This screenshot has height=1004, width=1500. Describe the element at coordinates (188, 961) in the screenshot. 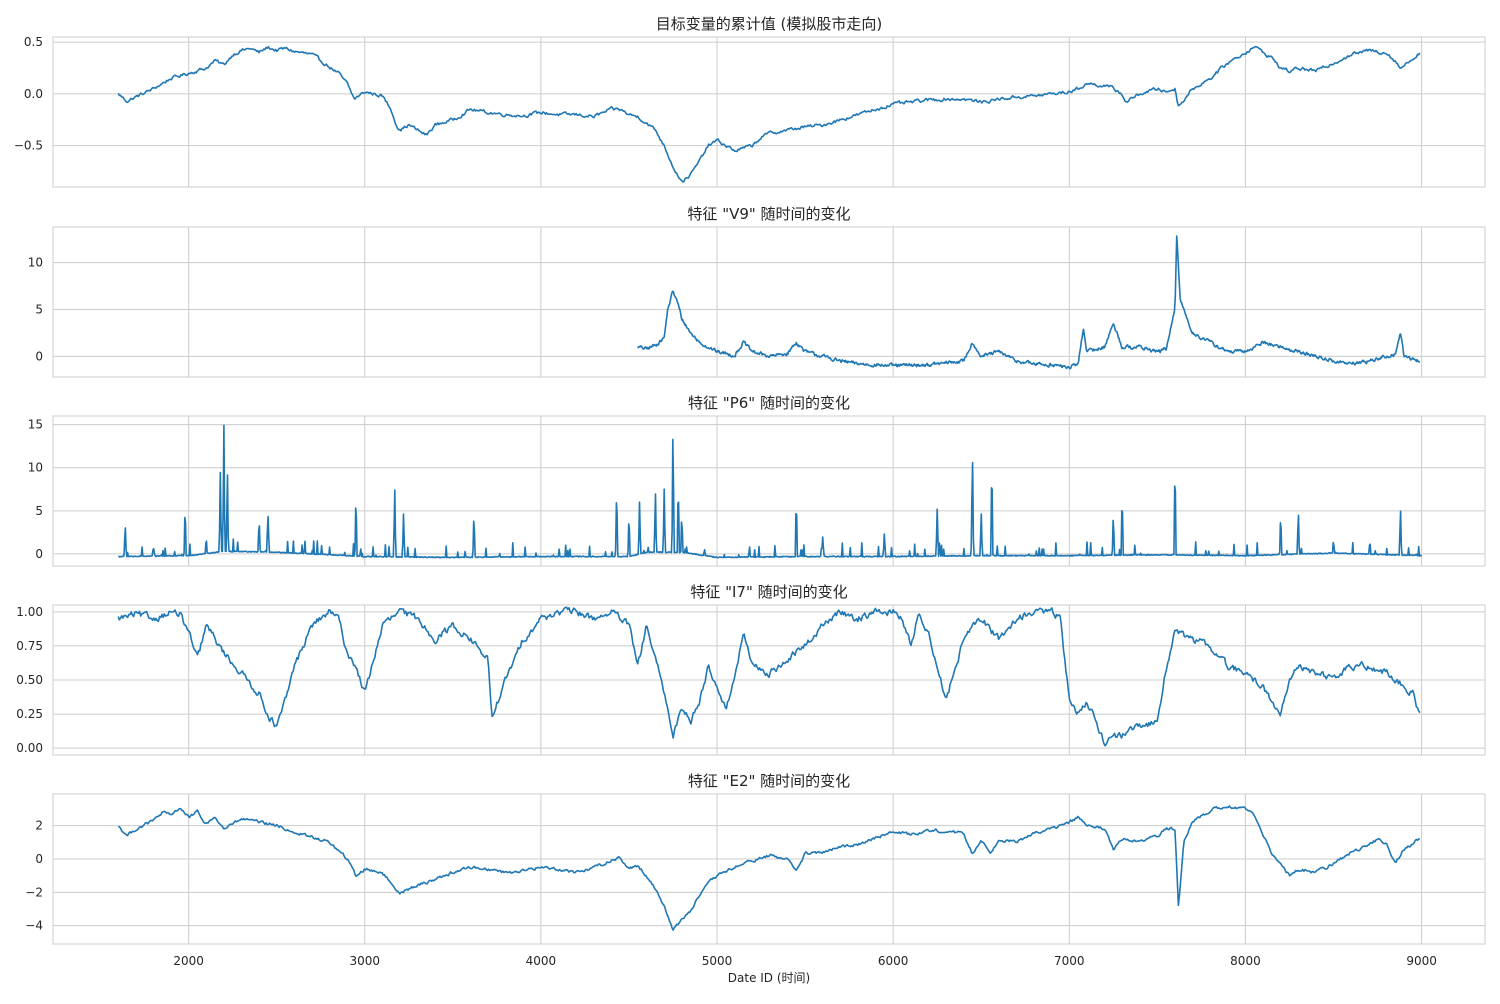

I see `x-tick-label: 2000` at that location.